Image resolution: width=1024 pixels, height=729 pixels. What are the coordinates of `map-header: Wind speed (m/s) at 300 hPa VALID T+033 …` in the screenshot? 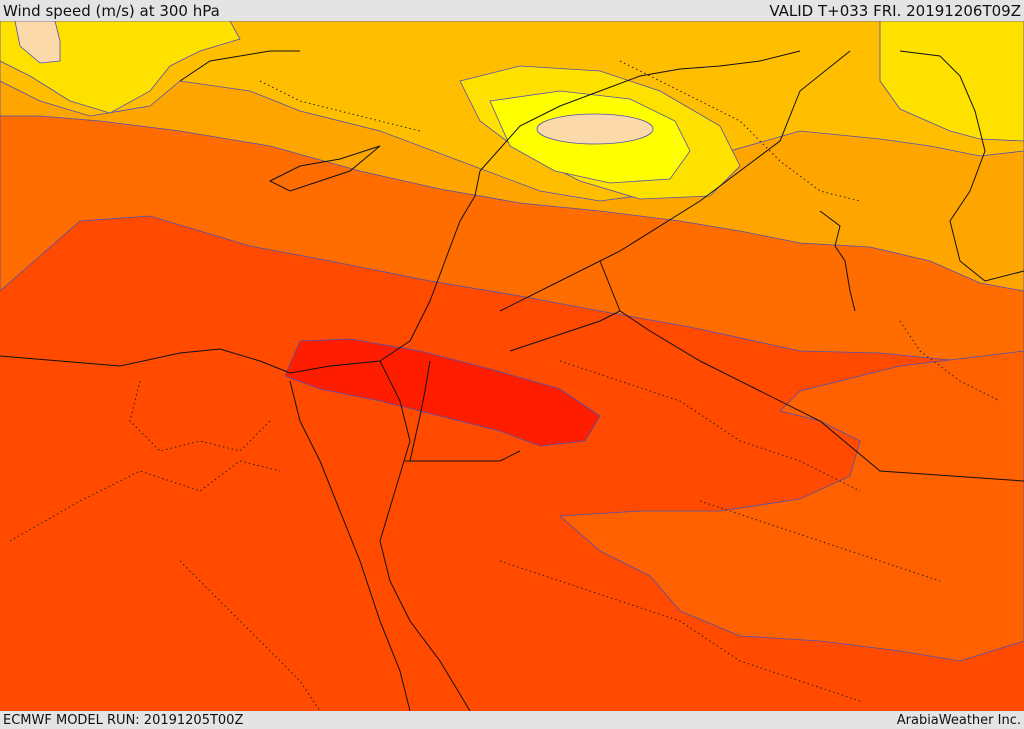 It's located at (512, 10).